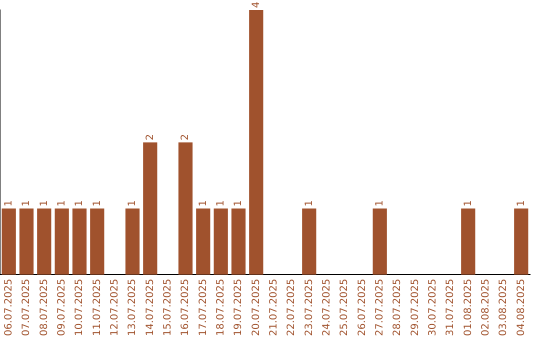  I want to click on x-tick-label: 11.07.2025, so click(97, 307).